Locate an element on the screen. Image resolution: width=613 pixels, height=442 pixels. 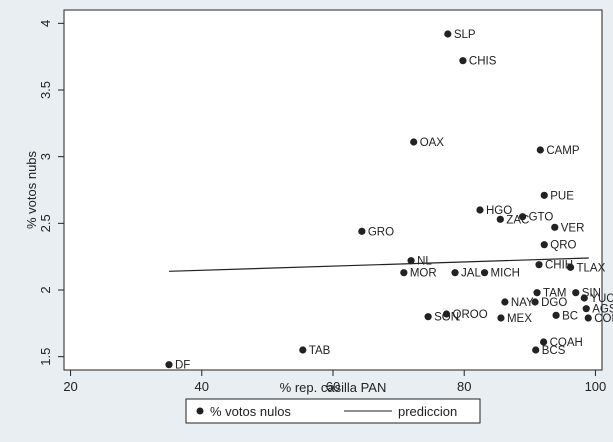
data-point-chih is located at coordinates (539, 265).